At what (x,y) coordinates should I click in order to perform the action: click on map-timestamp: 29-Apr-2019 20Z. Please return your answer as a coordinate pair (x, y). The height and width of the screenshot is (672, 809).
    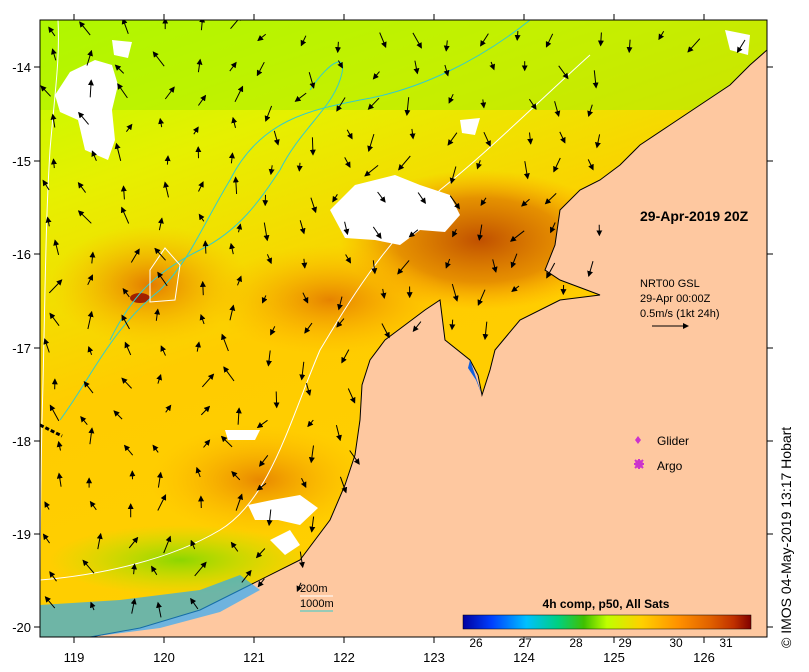
    Looking at the image, I should click on (694, 216).